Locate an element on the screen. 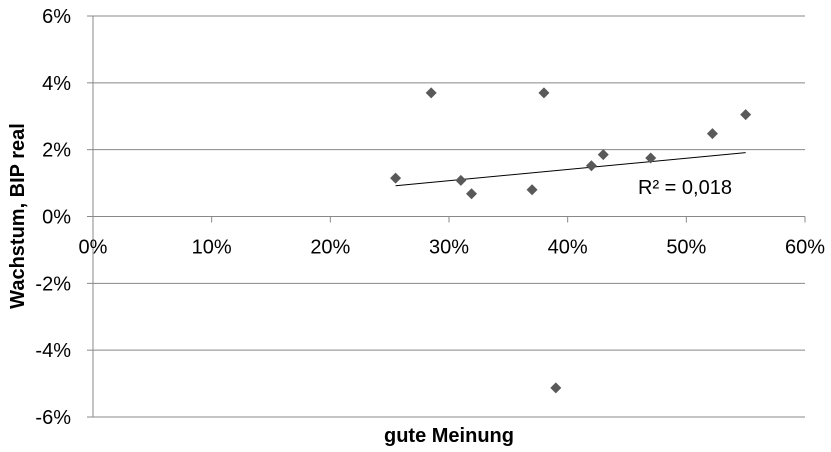  x-tick-label: 50% is located at coordinates (686, 248).